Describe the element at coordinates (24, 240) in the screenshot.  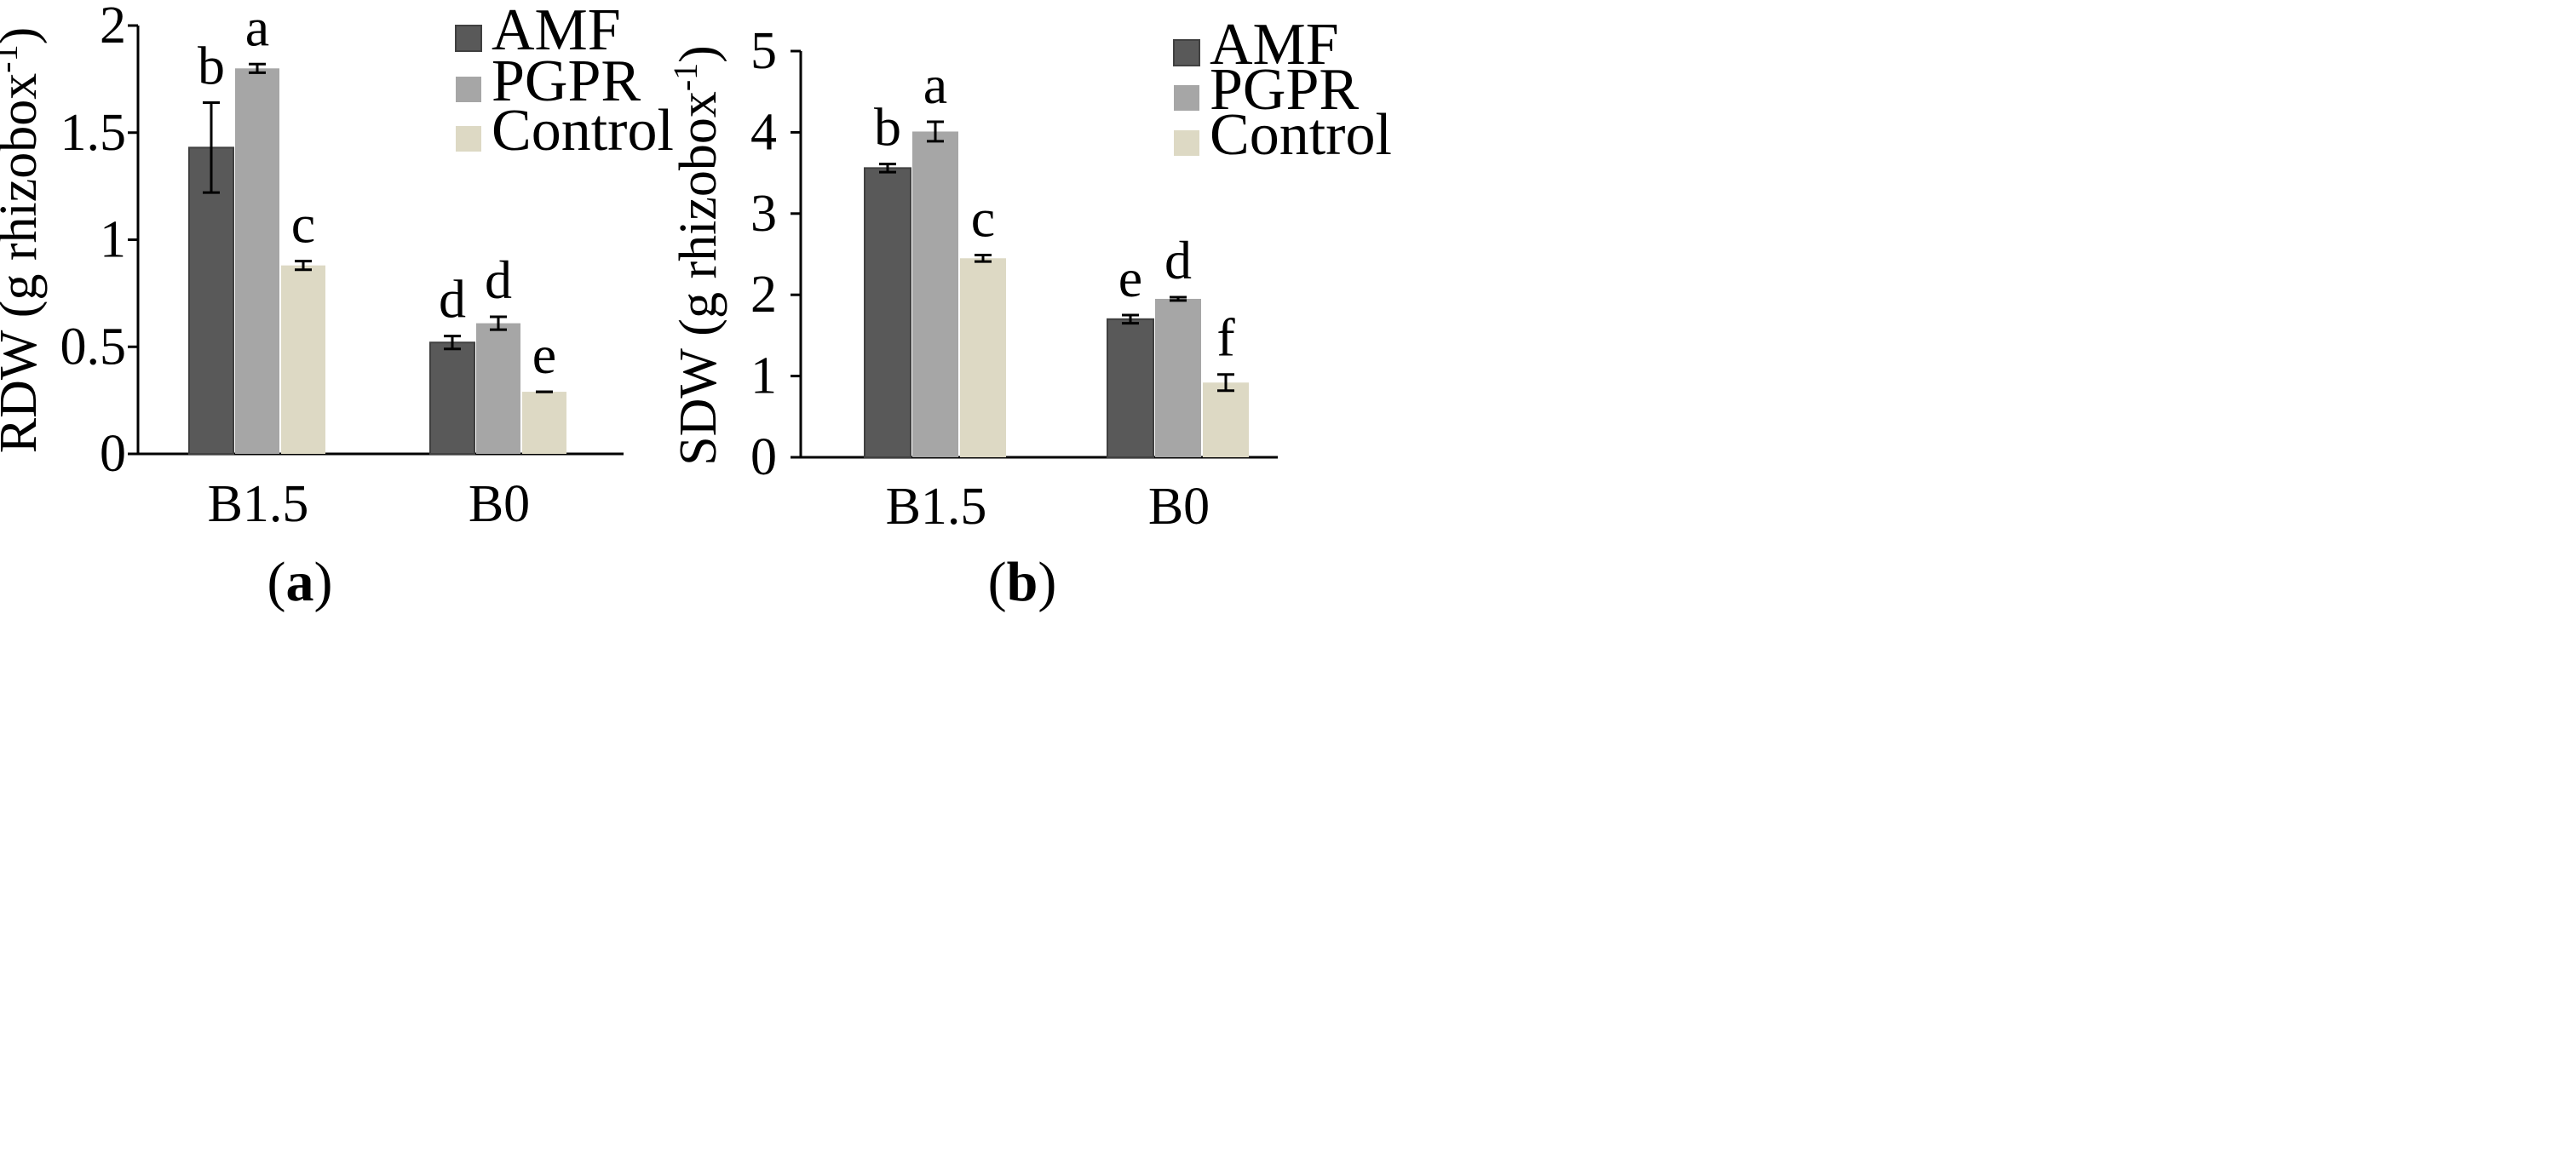
I see `y-axis-label: RDW (g rhizobox-1)` at that location.